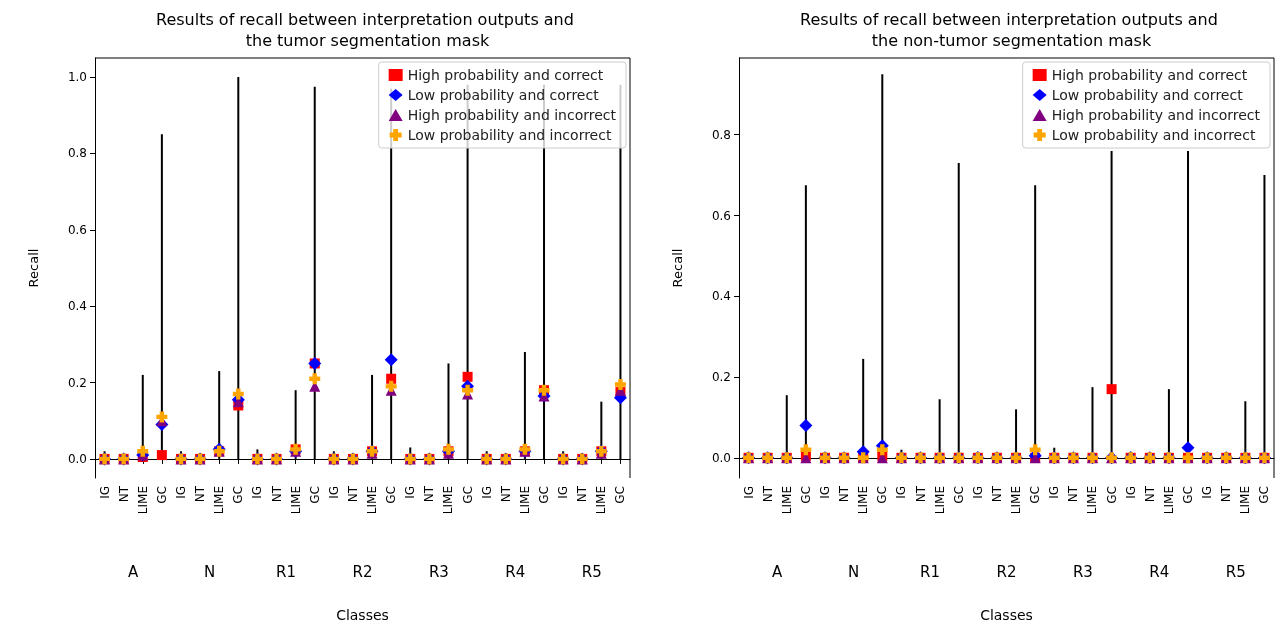  What do you see at coordinates (1011, 30) in the screenshot?
I see `chart-title: Results of recall between interpretation outputs and the non-tumor segmentation mask` at bounding box center [1011, 30].